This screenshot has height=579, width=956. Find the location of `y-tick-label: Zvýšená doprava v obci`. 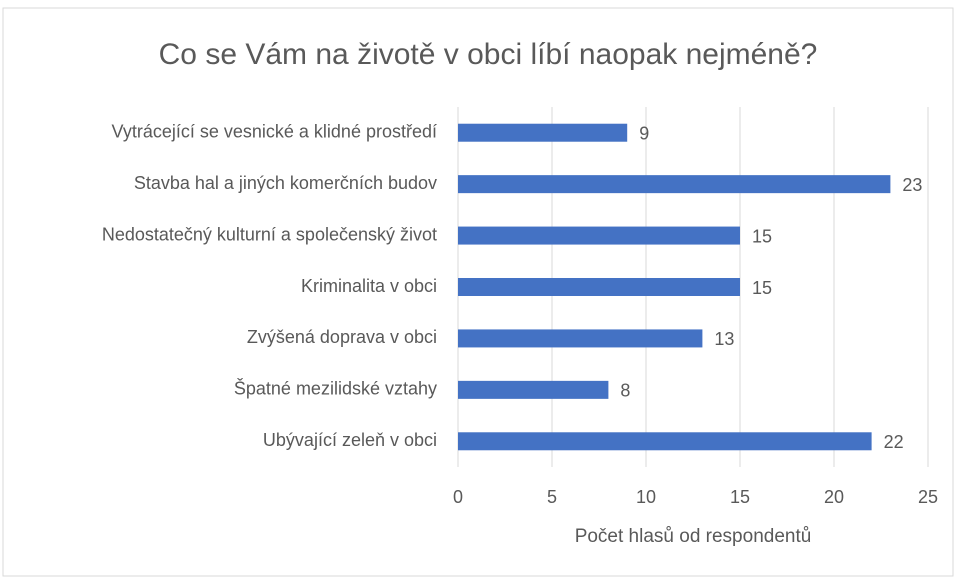

y-tick-label: Zvýšená doprava v obci is located at coordinates (342, 337).